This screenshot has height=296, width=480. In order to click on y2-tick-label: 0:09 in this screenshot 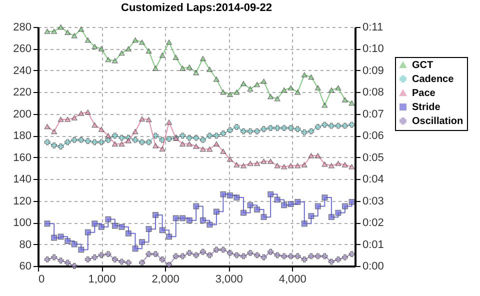, I will do `click(373, 70)`.